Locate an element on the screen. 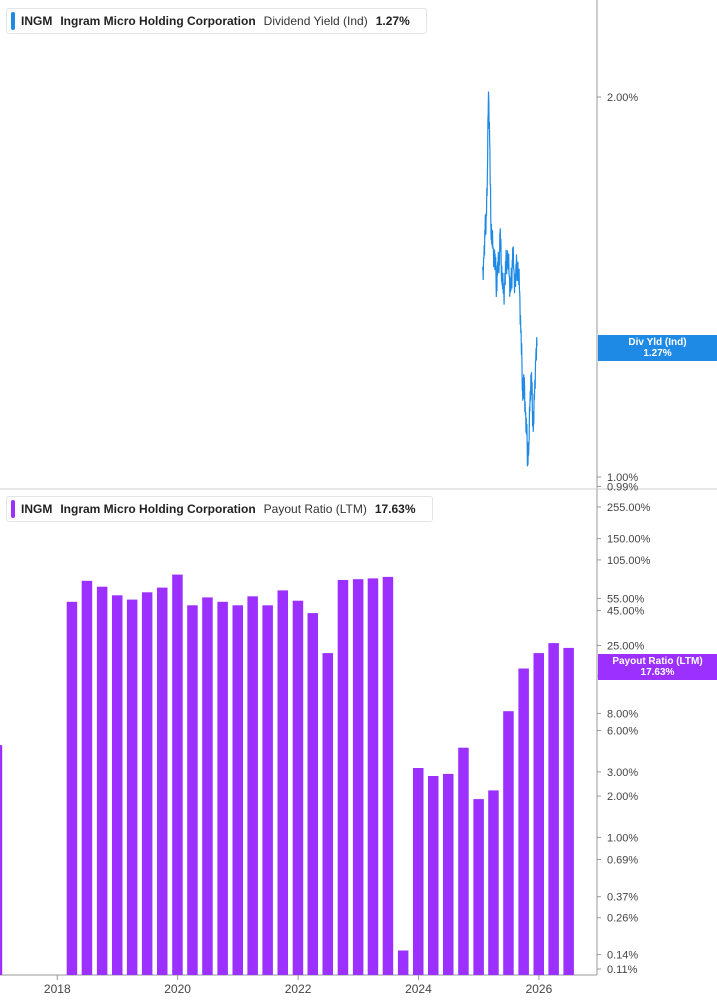 The height and width of the screenshot is (1005, 717). yield-y-tick-label: 0.99% is located at coordinates (622, 488).